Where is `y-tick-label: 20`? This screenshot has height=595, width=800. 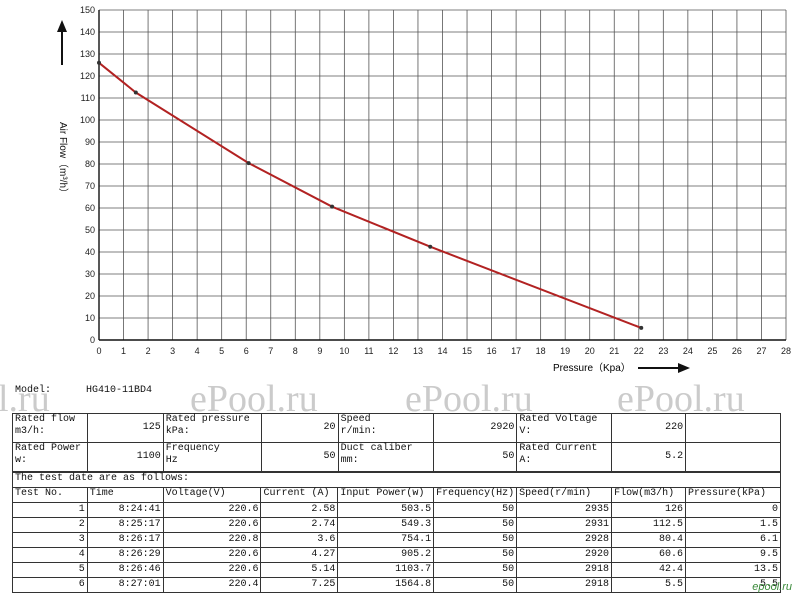
y-tick-label: 20 is located at coordinates (90, 296).